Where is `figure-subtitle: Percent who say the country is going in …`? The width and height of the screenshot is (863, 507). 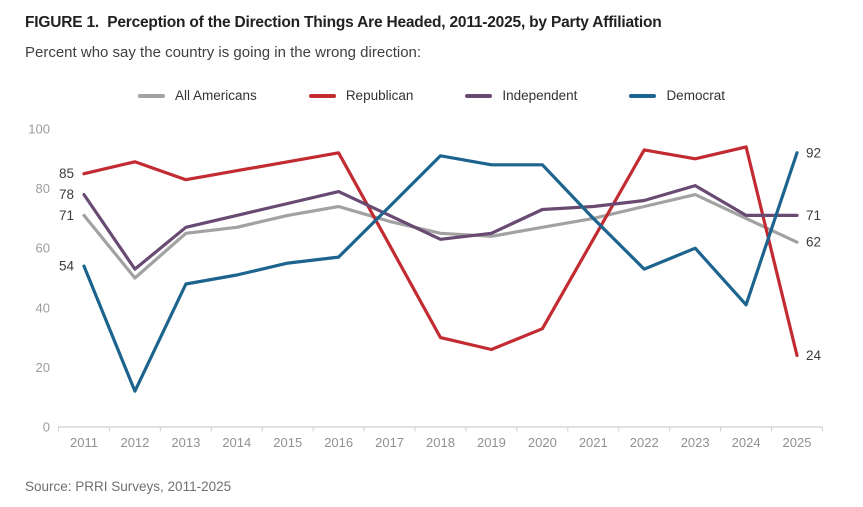 figure-subtitle: Percent who say the country is going in … is located at coordinates (223, 52).